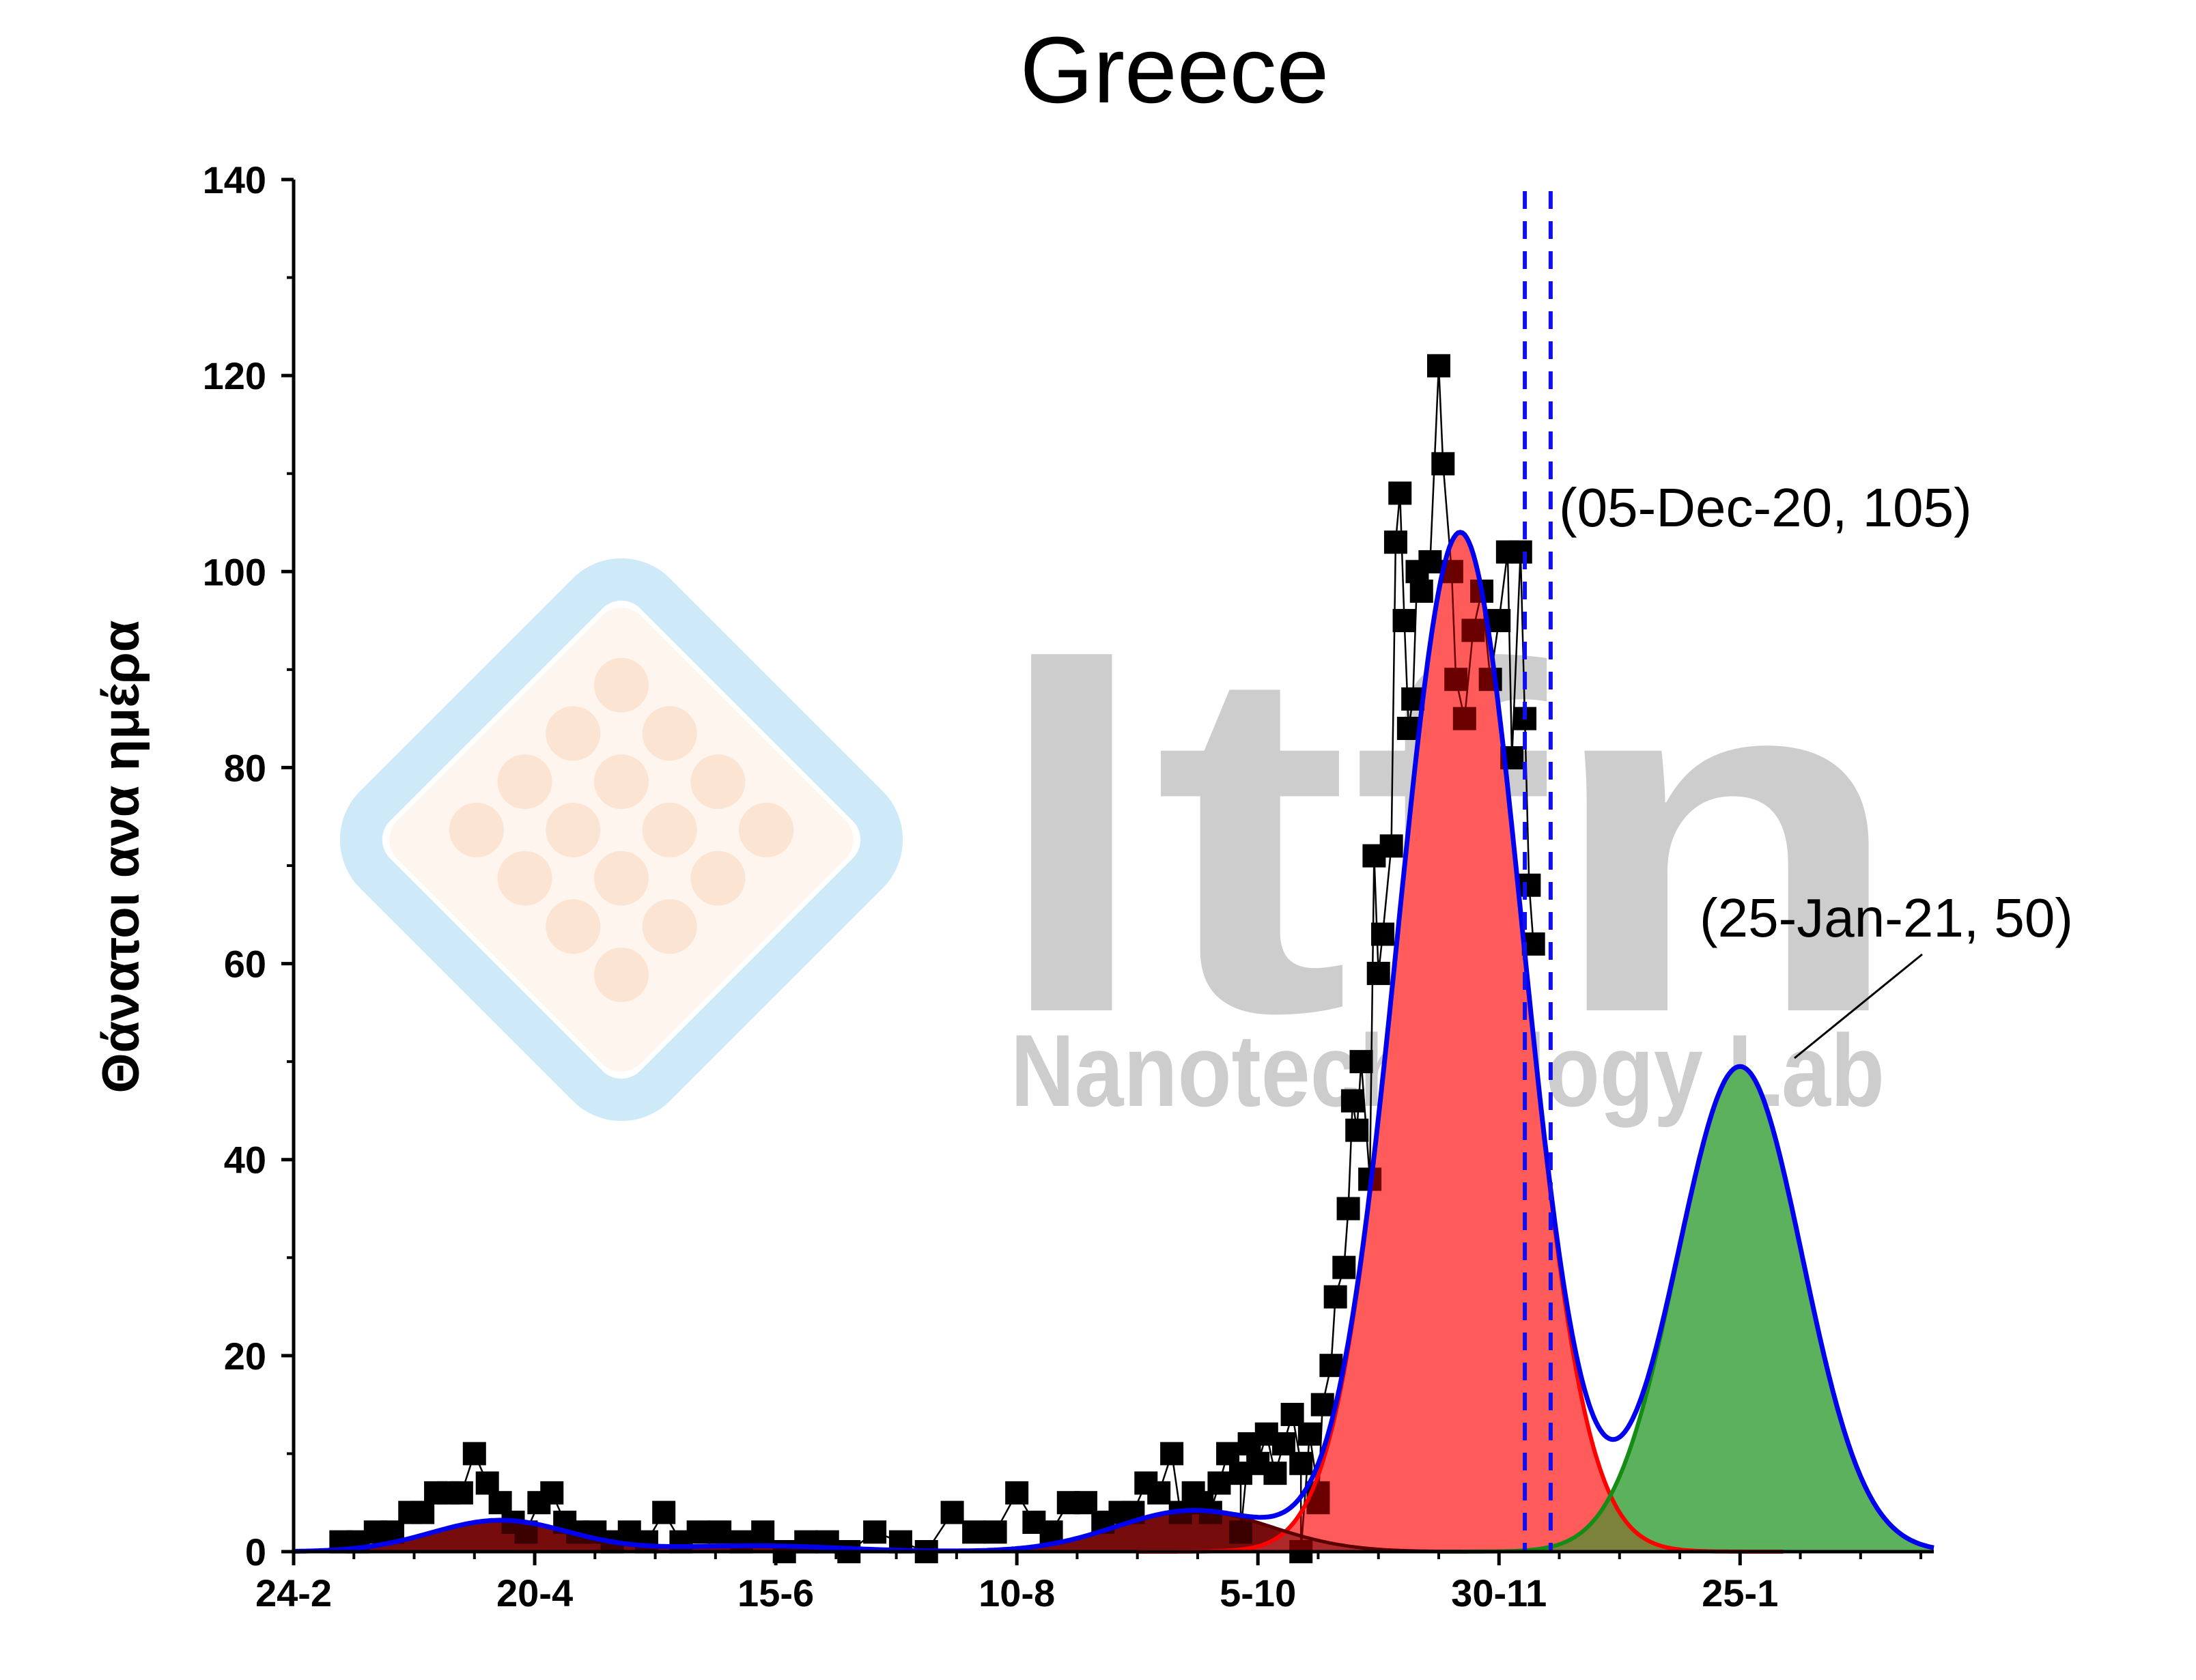 This screenshot has height=1680, width=2196. What do you see at coordinates (245, 1160) in the screenshot?
I see `y-tick-label: 40` at bounding box center [245, 1160].